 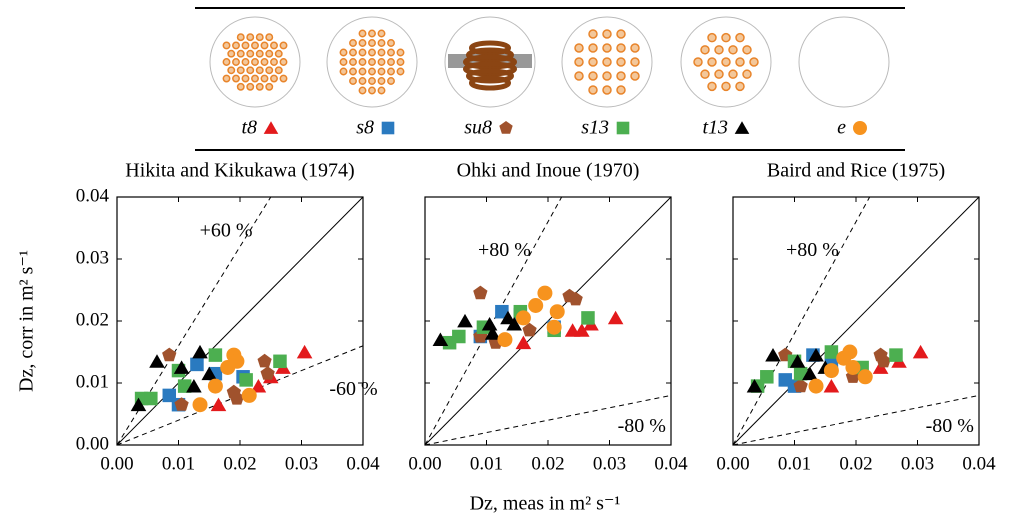 What do you see at coordinates (545, 504) in the screenshot?
I see `x-axis-label: Dz, meas in m² s⁻¹` at bounding box center [545, 504].